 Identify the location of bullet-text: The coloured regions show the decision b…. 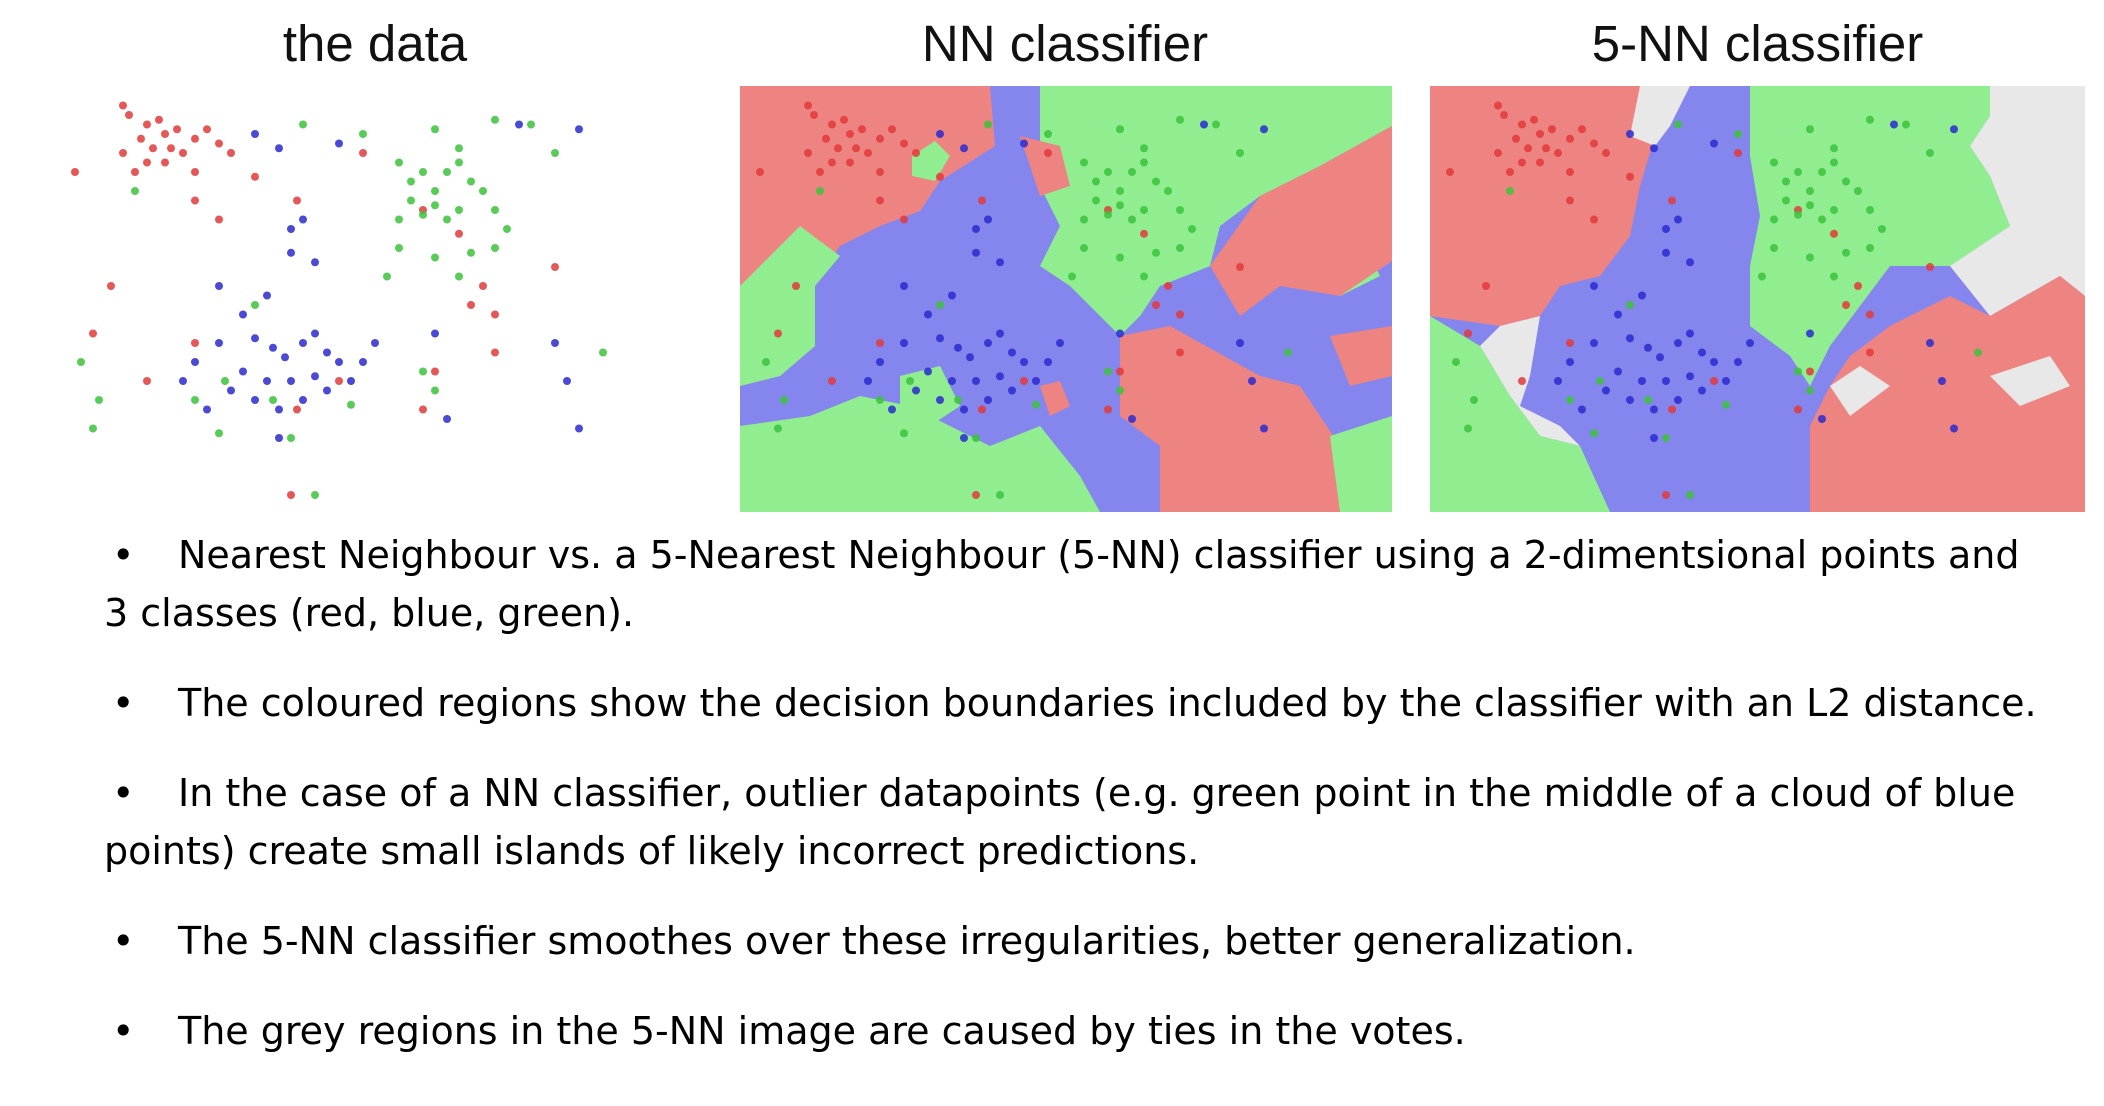
(1107, 703).